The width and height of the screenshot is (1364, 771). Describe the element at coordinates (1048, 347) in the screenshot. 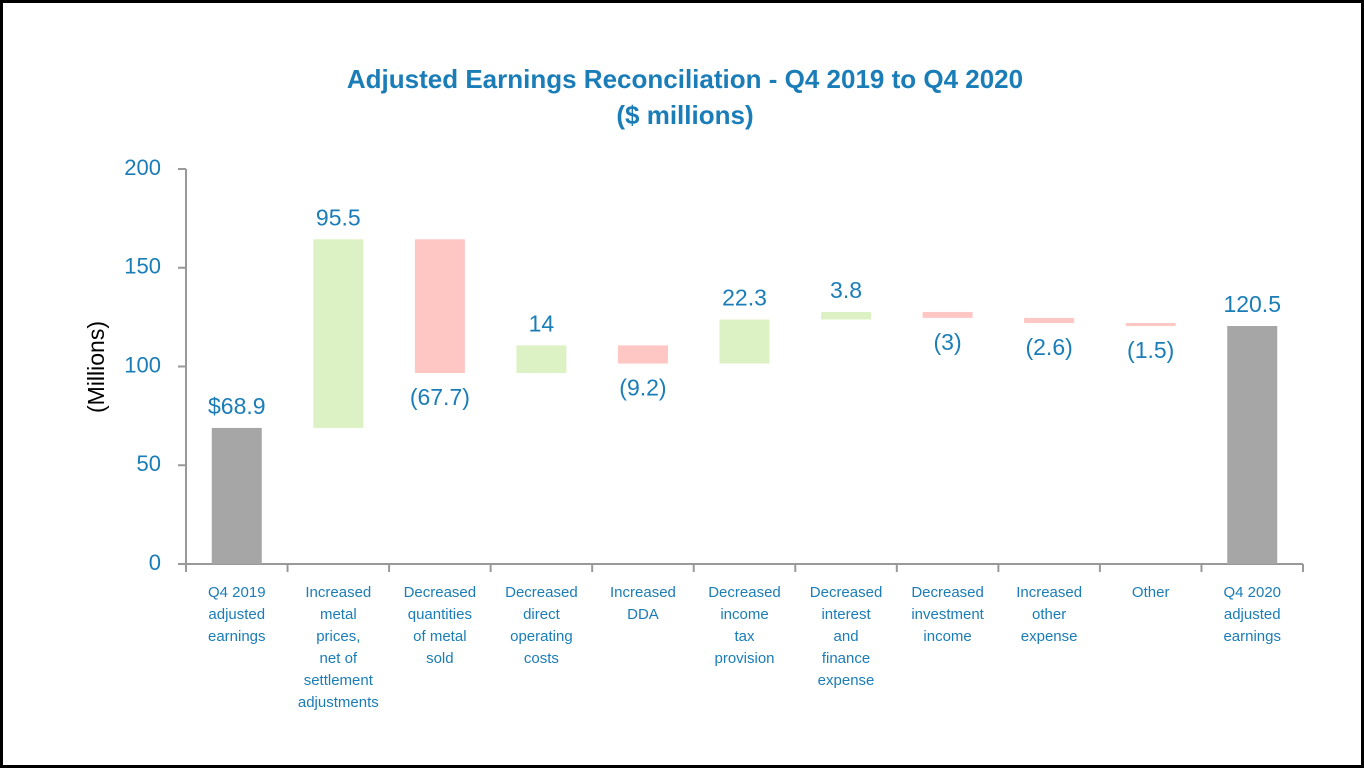

I see `data-label: (2.6)` at that location.